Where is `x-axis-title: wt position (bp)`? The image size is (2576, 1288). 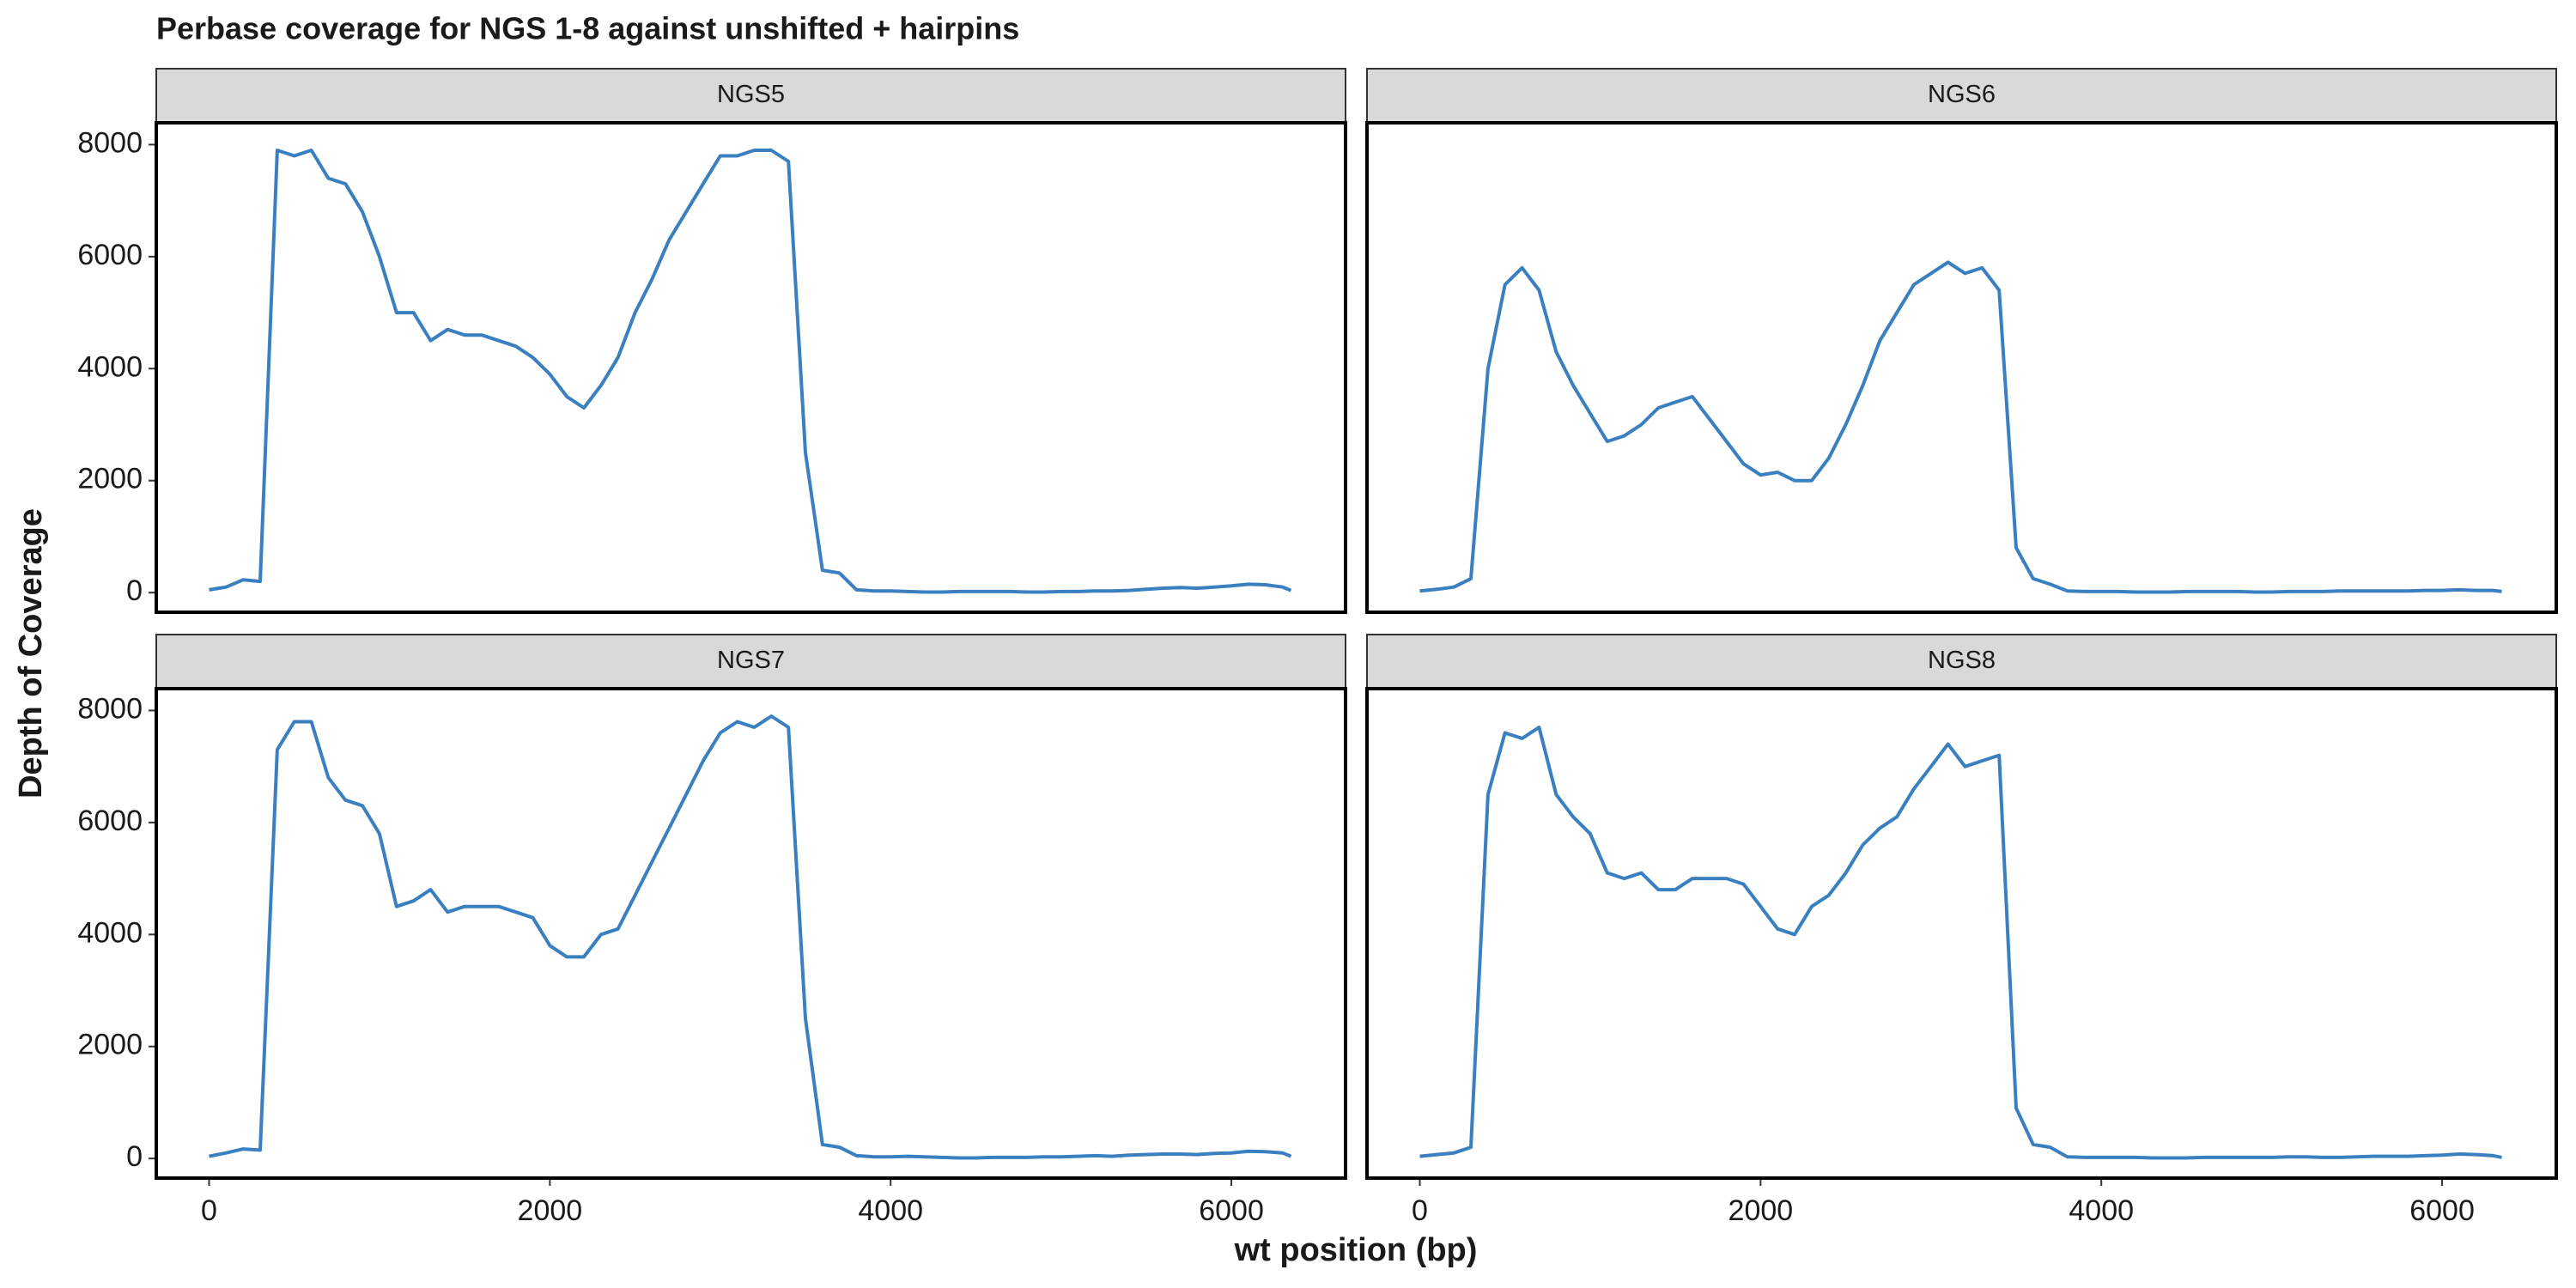 x-axis-title: wt position (bp) is located at coordinates (1356, 1250).